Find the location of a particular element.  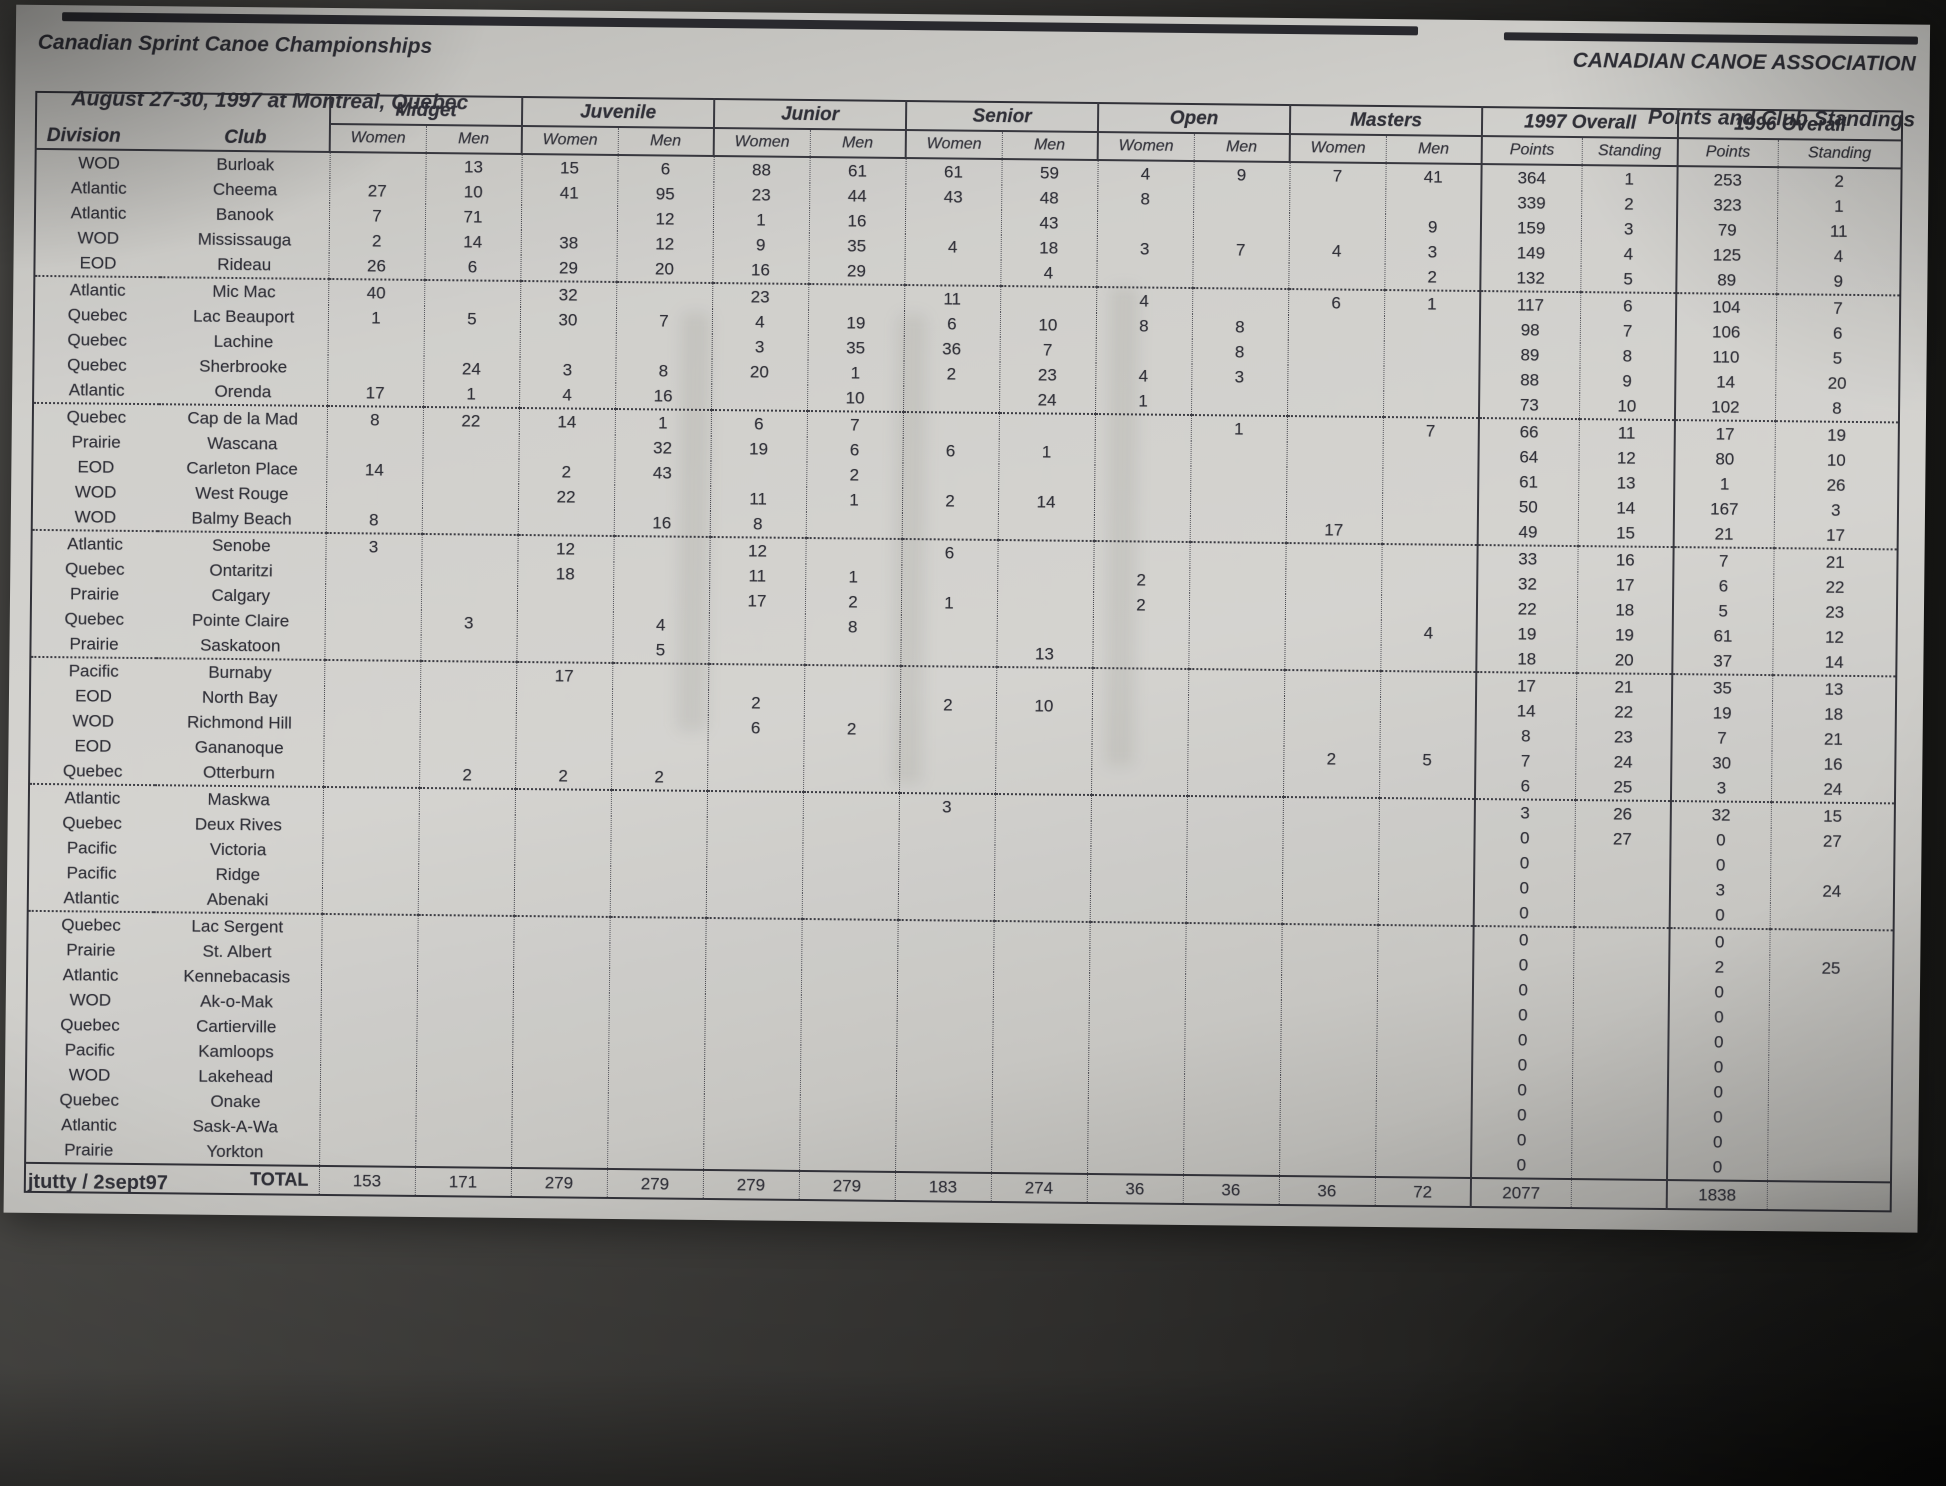

total-value-cell: 2077 is located at coordinates (1521, 1193).